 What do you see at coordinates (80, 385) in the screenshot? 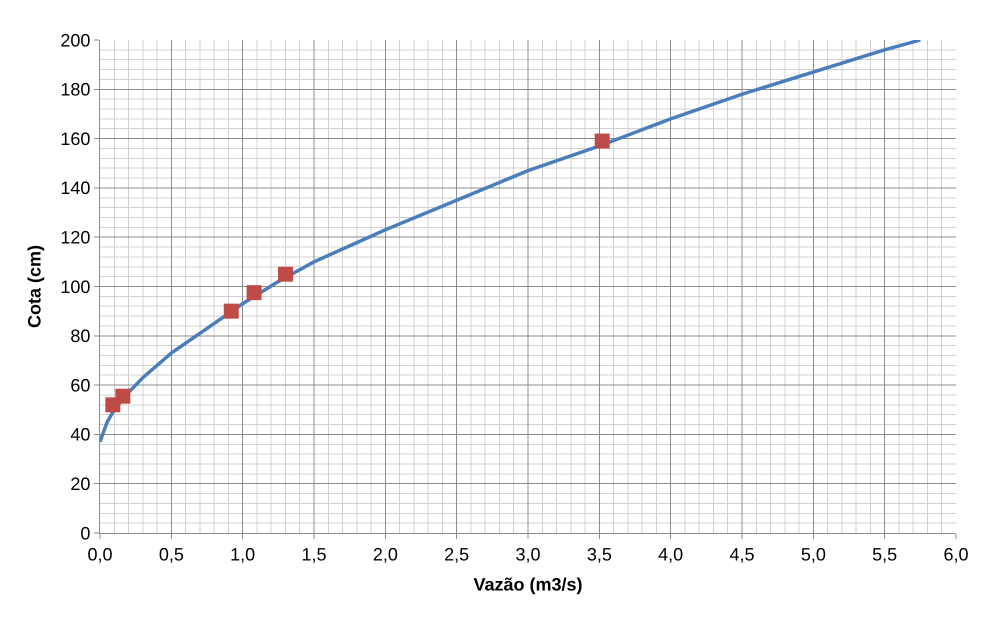
I see `y-tick-label: 60` at bounding box center [80, 385].